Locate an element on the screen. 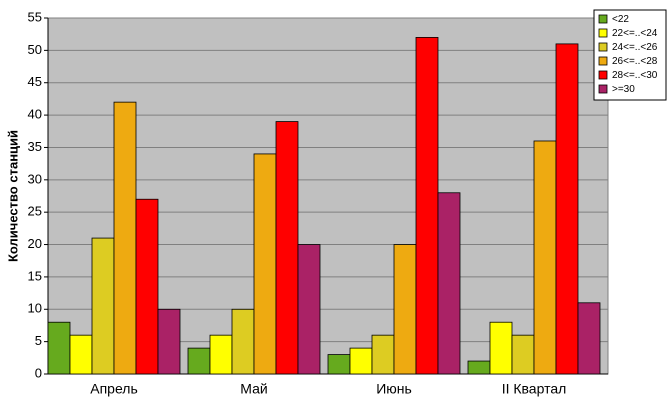 The image size is (667, 420). legend-label: <22 is located at coordinates (620, 19).